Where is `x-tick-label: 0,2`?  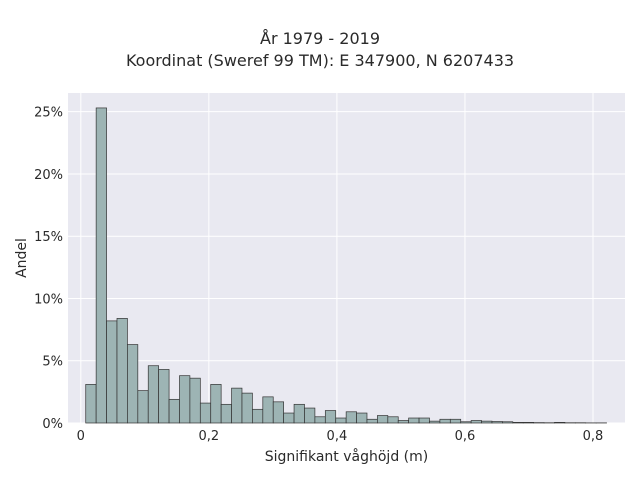
x-tick-label: 0,2 is located at coordinates (209, 436).